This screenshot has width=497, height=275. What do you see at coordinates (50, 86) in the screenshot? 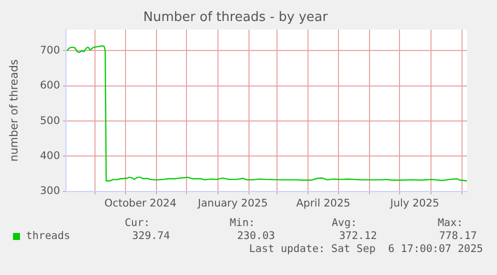
I see `y-tick-label: 600` at bounding box center [50, 86].